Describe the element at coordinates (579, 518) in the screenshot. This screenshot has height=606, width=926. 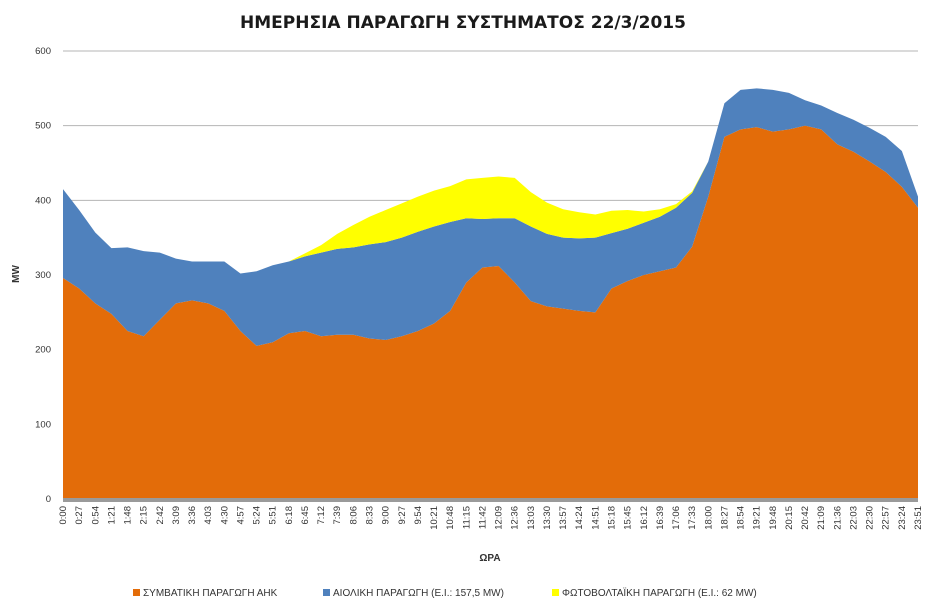
I see `x-tick-label: 14:24` at that location.